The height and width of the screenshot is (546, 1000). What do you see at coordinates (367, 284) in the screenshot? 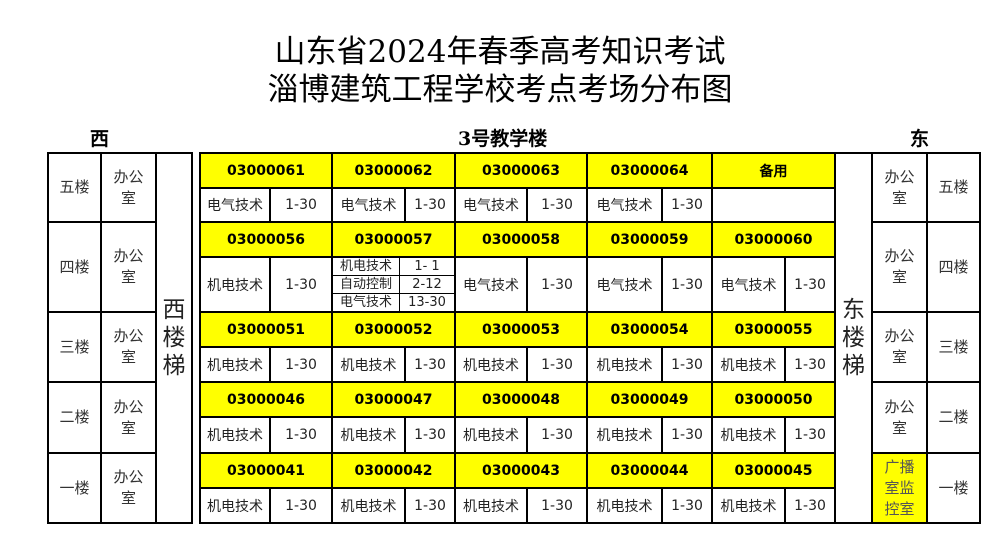
I see `subject-name: 自动控制` at bounding box center [367, 284].